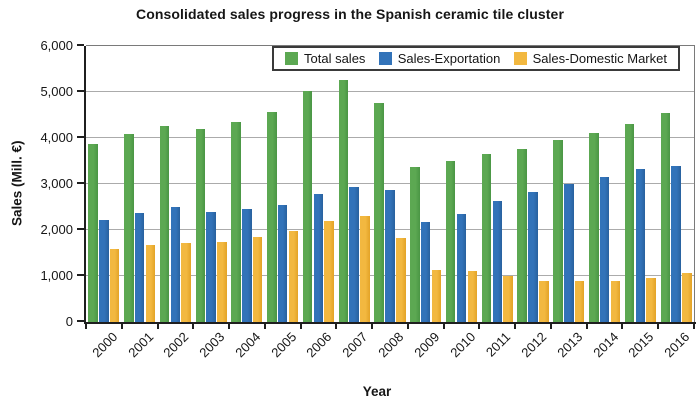 The image size is (700, 406). I want to click on x-tick-label-2007: 2007, so click(355, 345).